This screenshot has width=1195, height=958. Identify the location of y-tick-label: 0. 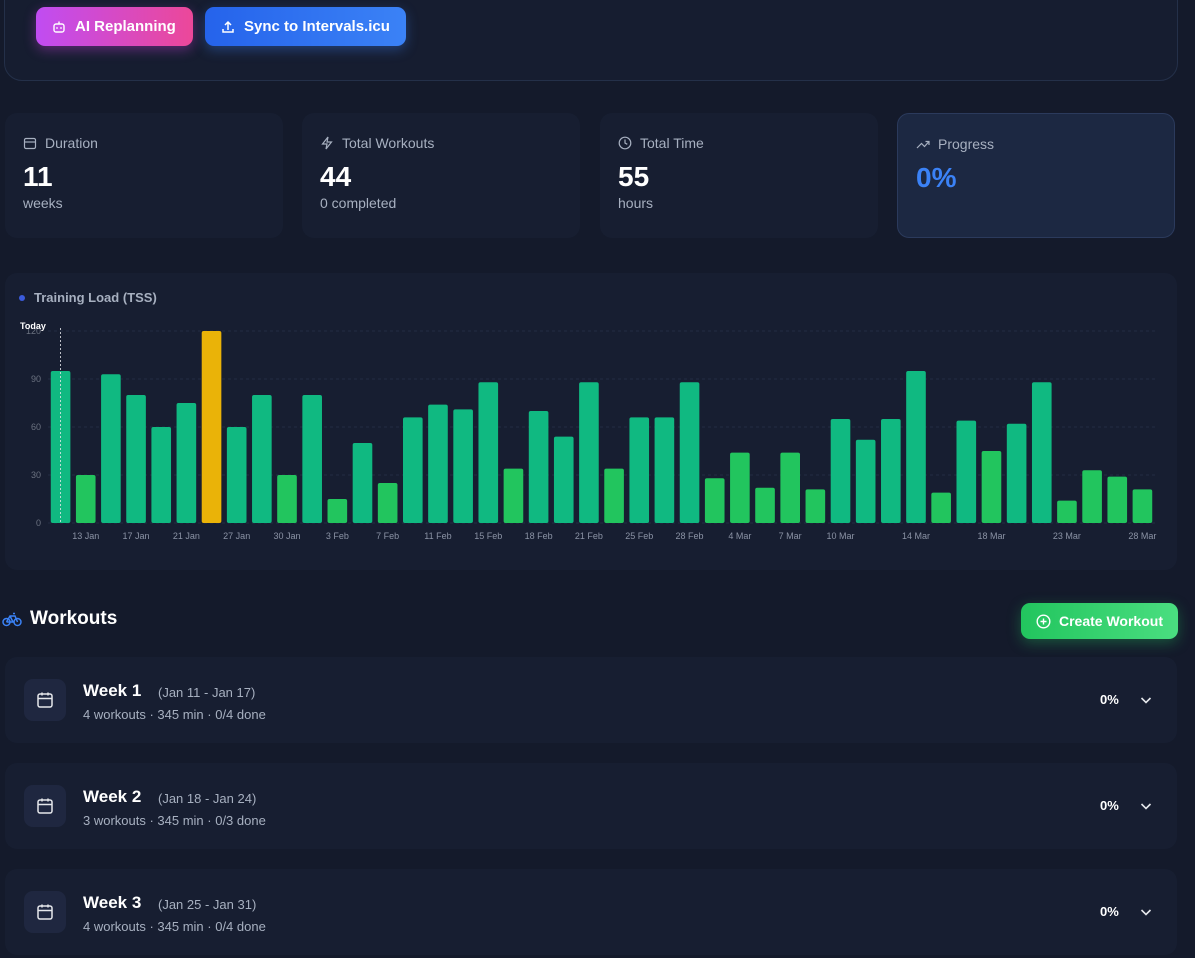
(38, 523).